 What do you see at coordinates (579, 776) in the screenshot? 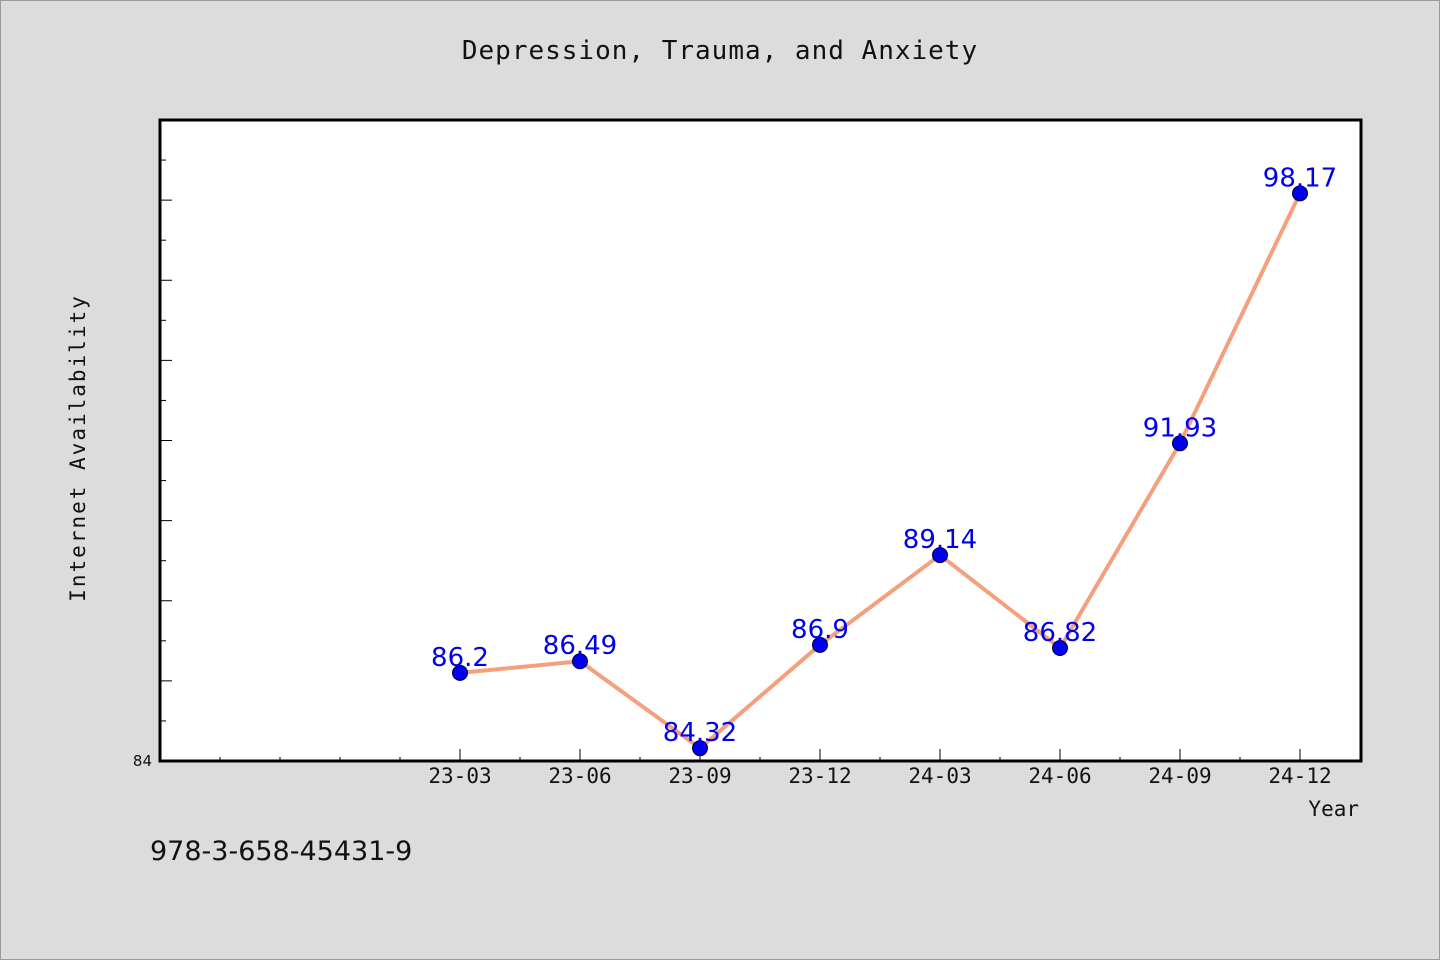
I see `x-tick-label: 23-06` at bounding box center [579, 776].